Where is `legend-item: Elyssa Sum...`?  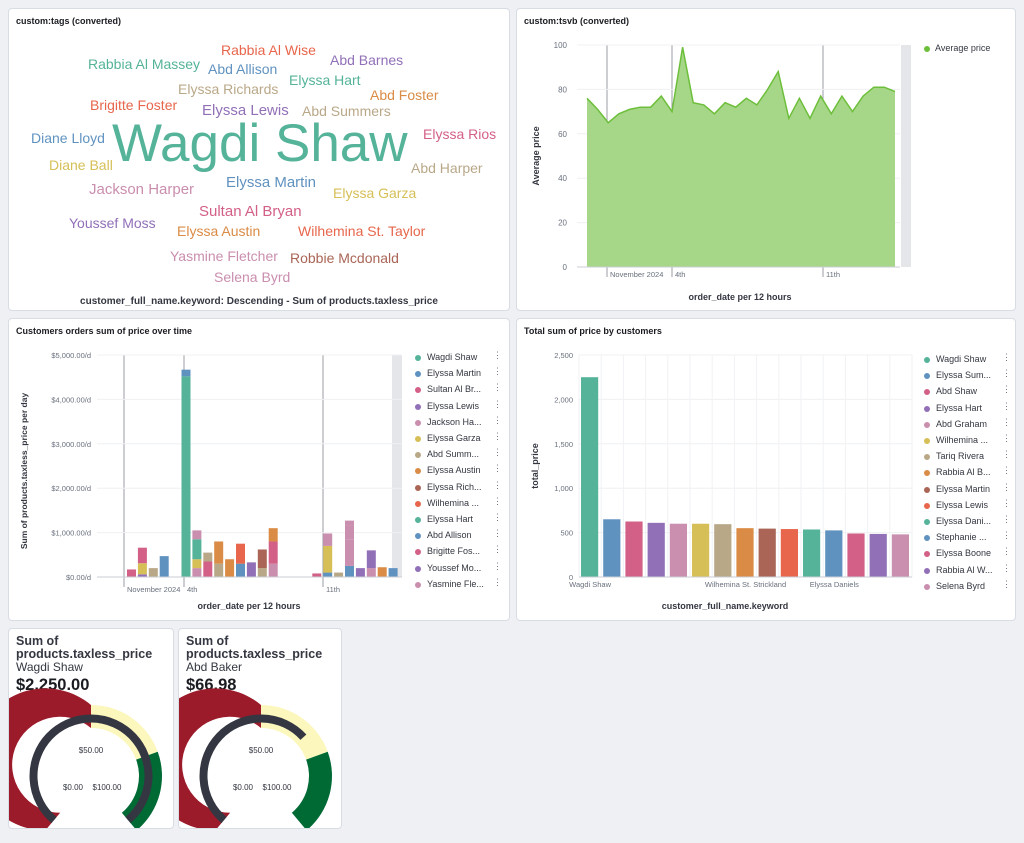
legend-item: Elyssa Sum... is located at coordinates (964, 375).